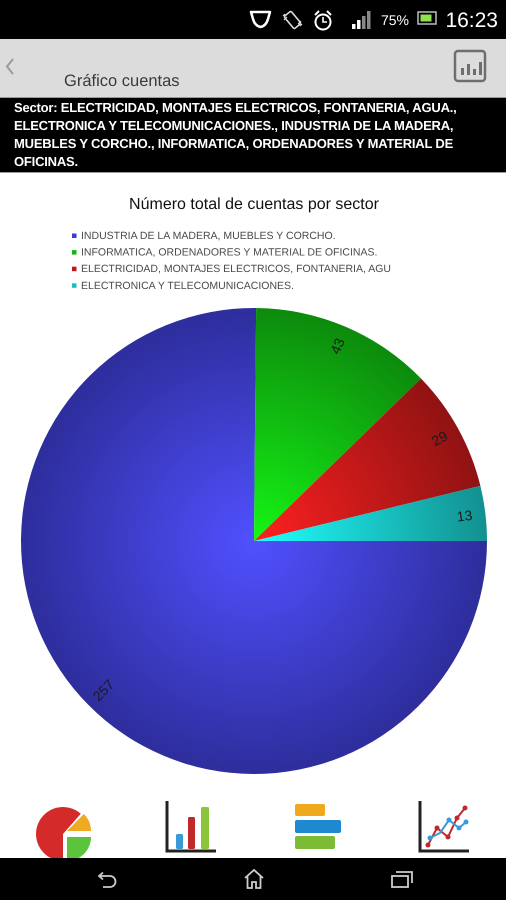 Image resolution: width=506 pixels, height=900 pixels. Describe the element at coordinates (208, 236) in the screenshot. I see `legend-label: INDUSTRIA DE LA MADERA, MUEBLES Y CORCHO.` at that location.